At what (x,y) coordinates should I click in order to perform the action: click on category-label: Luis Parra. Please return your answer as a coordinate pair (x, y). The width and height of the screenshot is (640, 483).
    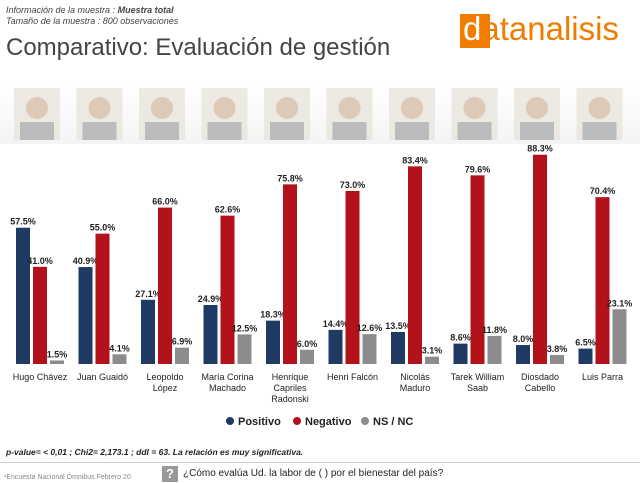
    Looking at the image, I should click on (602, 377).